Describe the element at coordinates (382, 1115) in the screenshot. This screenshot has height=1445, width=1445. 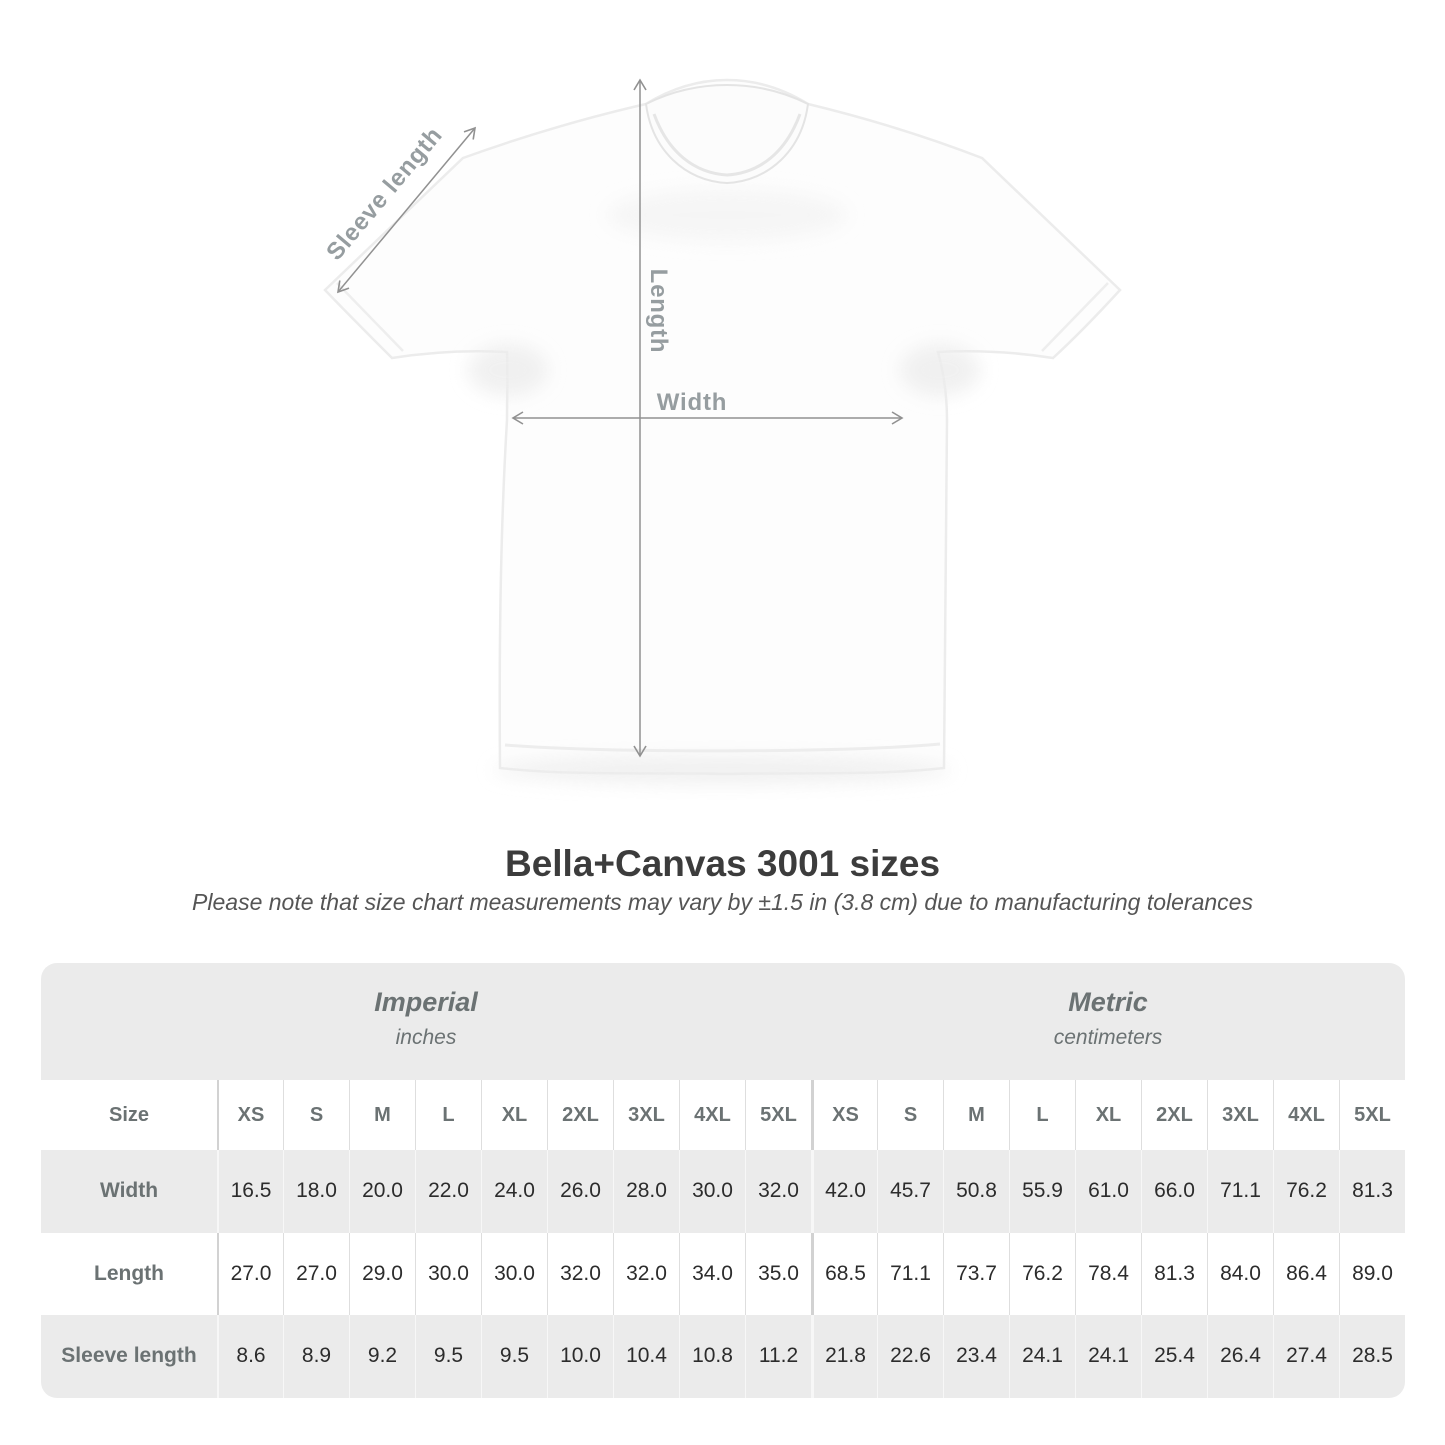
I see `size-col-imperial-m: M` at that location.